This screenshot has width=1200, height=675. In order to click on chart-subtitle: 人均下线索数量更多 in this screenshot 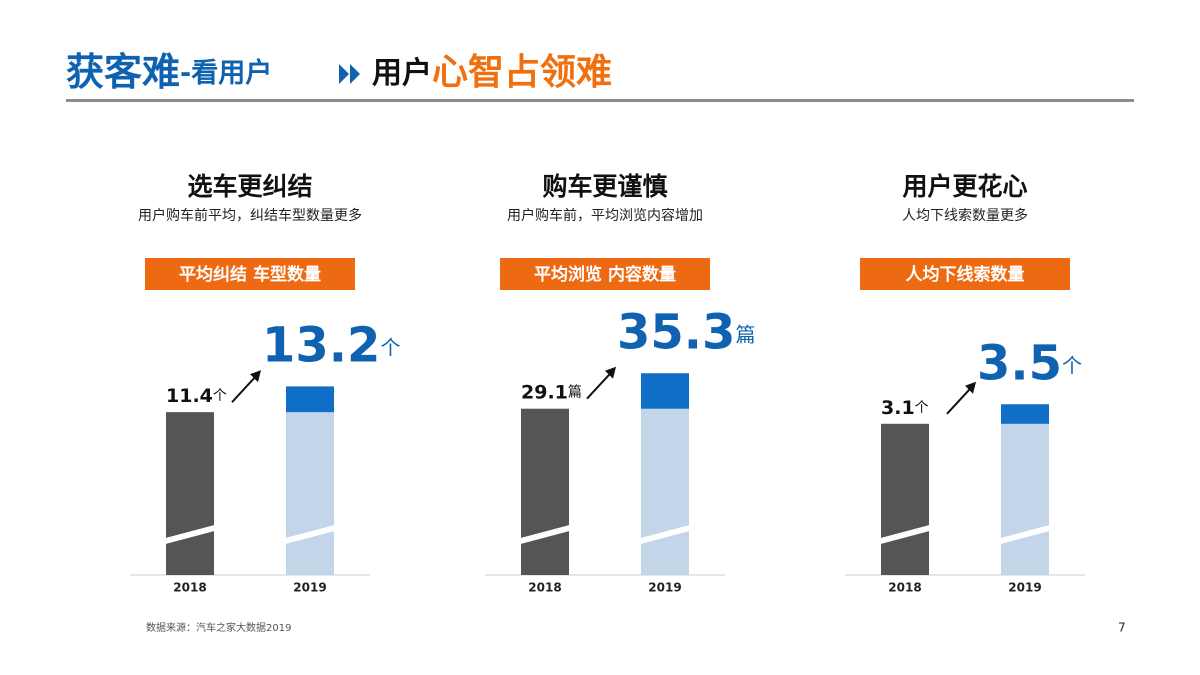, I will do `click(965, 215)`.